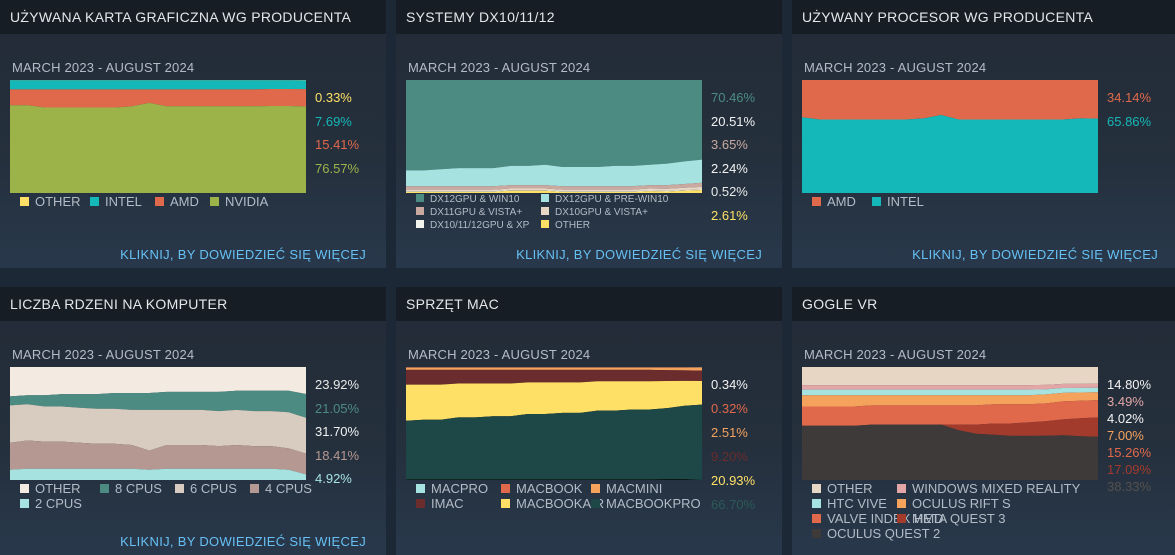 This screenshot has height=555, width=1175. I want to click on series-value: 15.41%, so click(337, 144).